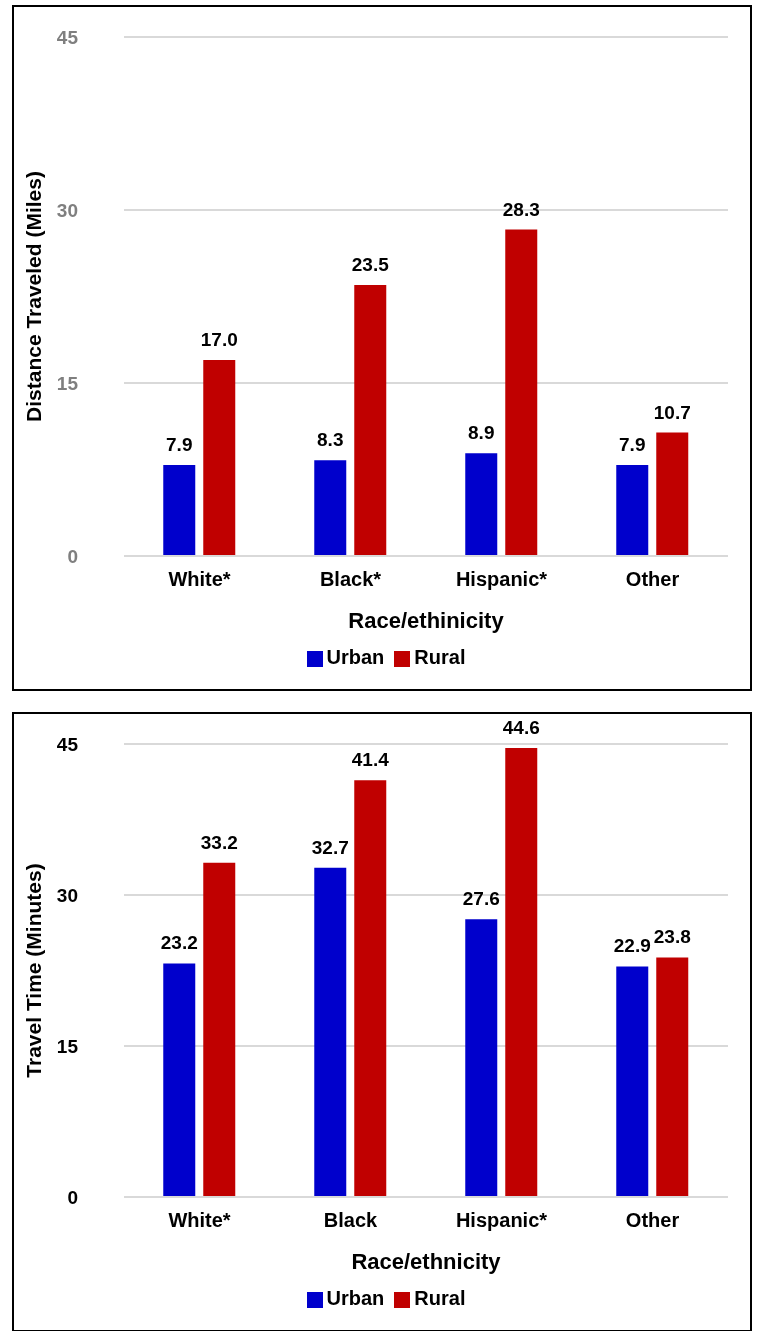 Image resolution: width=767 pixels, height=1331 pixels. Describe the element at coordinates (370, 264) in the screenshot. I see `data-label: 23.5` at that location.